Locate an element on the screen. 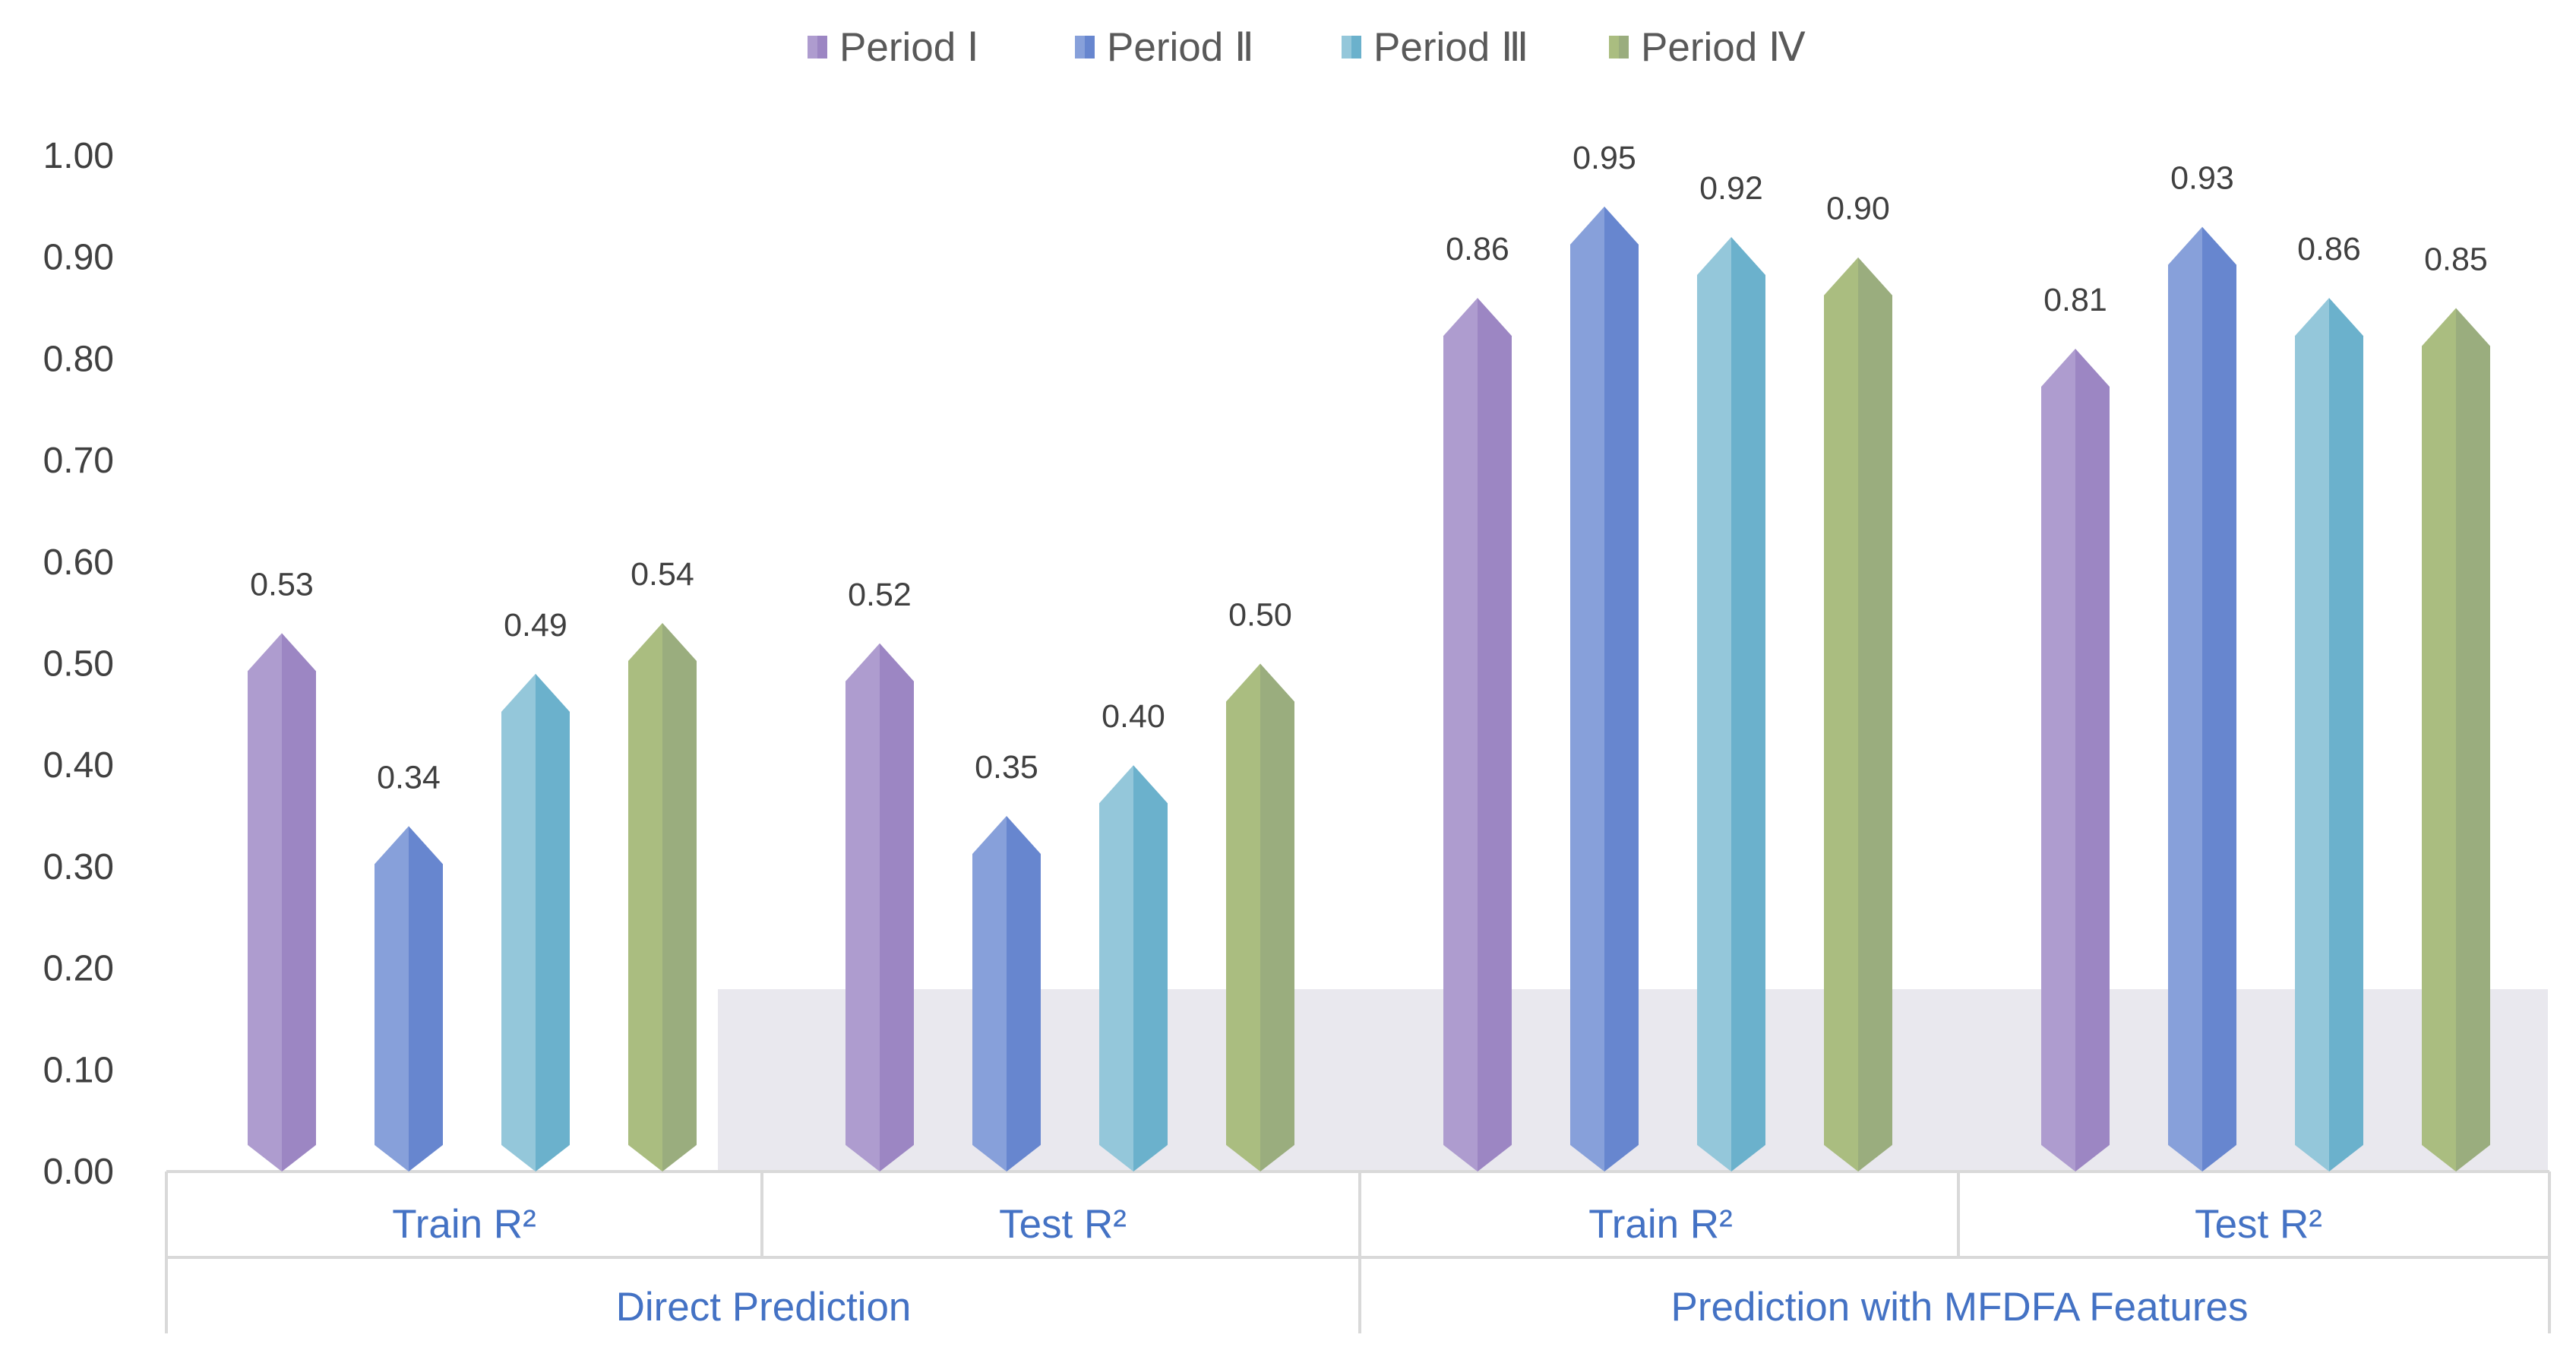 Image resolution: width=2576 pixels, height=1363 pixels. data-label: 0.40 is located at coordinates (1133, 716).